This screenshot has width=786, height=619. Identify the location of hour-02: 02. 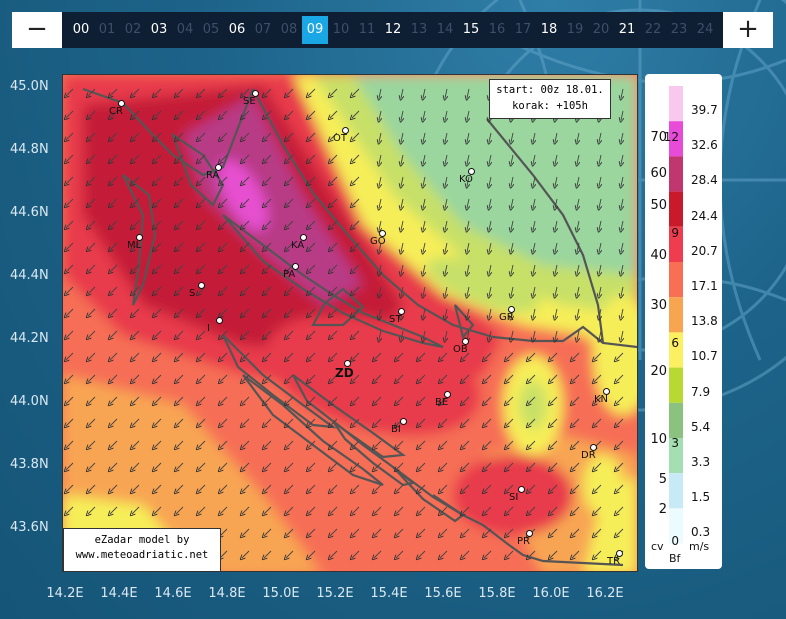
(133, 29).